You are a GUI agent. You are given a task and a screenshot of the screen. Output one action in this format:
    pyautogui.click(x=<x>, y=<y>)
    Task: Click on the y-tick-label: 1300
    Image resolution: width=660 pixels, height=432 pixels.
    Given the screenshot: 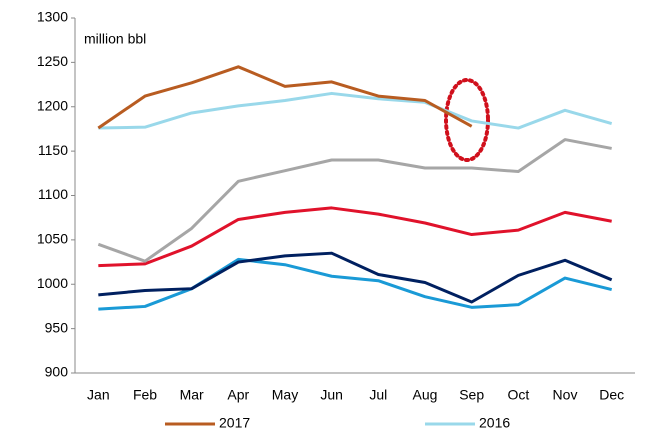 What is the action you would take?
    pyautogui.click(x=52, y=17)
    